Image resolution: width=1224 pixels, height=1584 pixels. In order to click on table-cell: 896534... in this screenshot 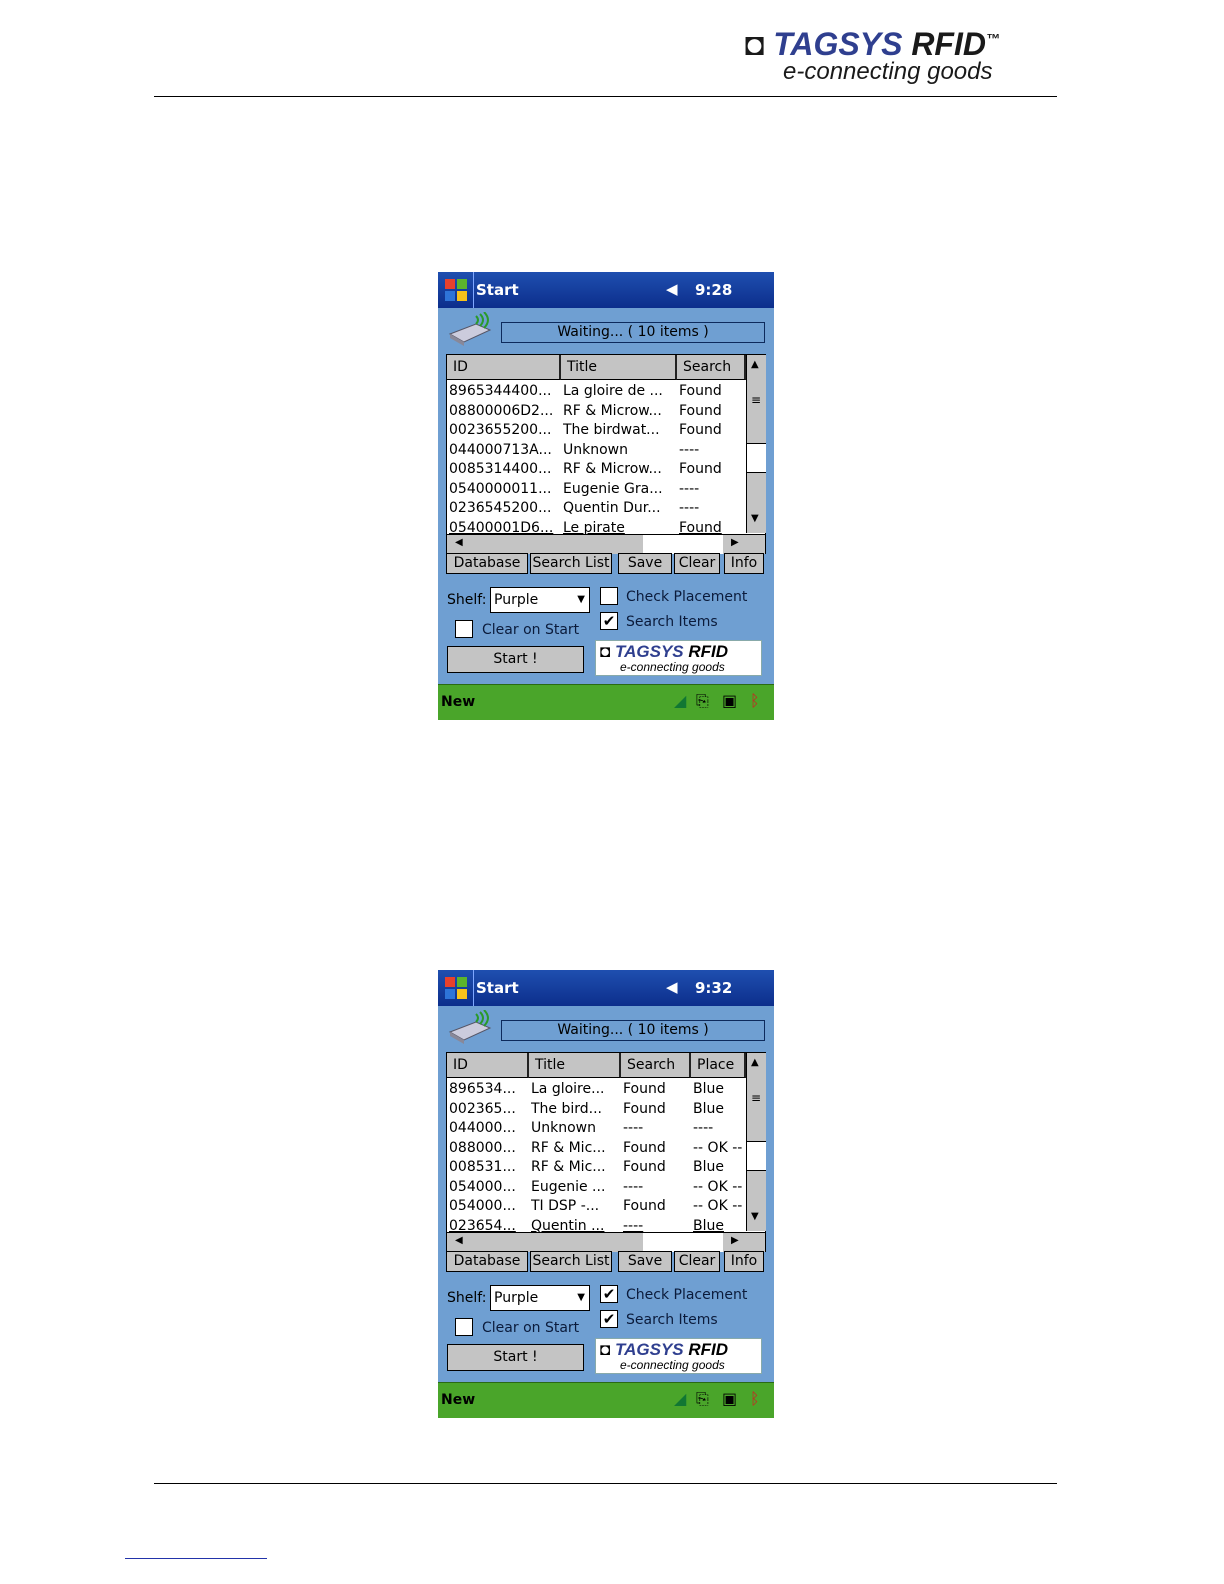, I will do `click(482, 1089)`.